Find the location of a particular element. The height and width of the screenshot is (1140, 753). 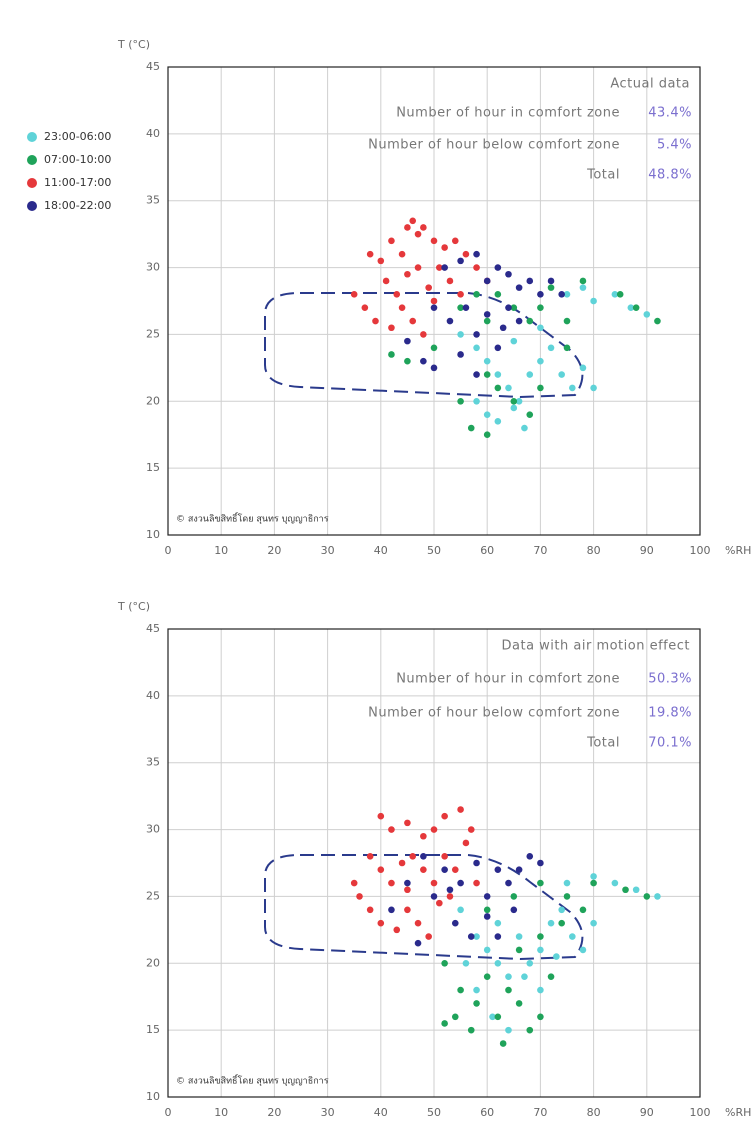

x-tick-label: 100 is located at coordinates (700, 1112).